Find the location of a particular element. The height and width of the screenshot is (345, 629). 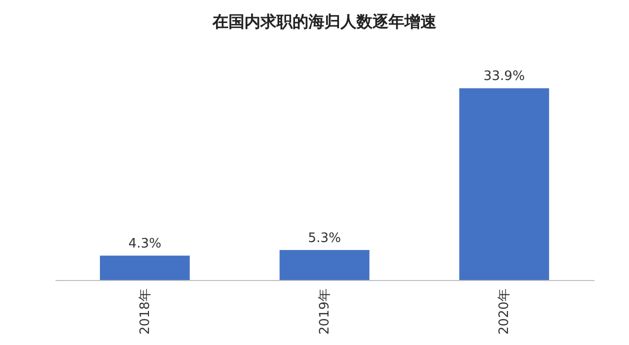

x-tick-label: 2019年 is located at coordinates (325, 311).